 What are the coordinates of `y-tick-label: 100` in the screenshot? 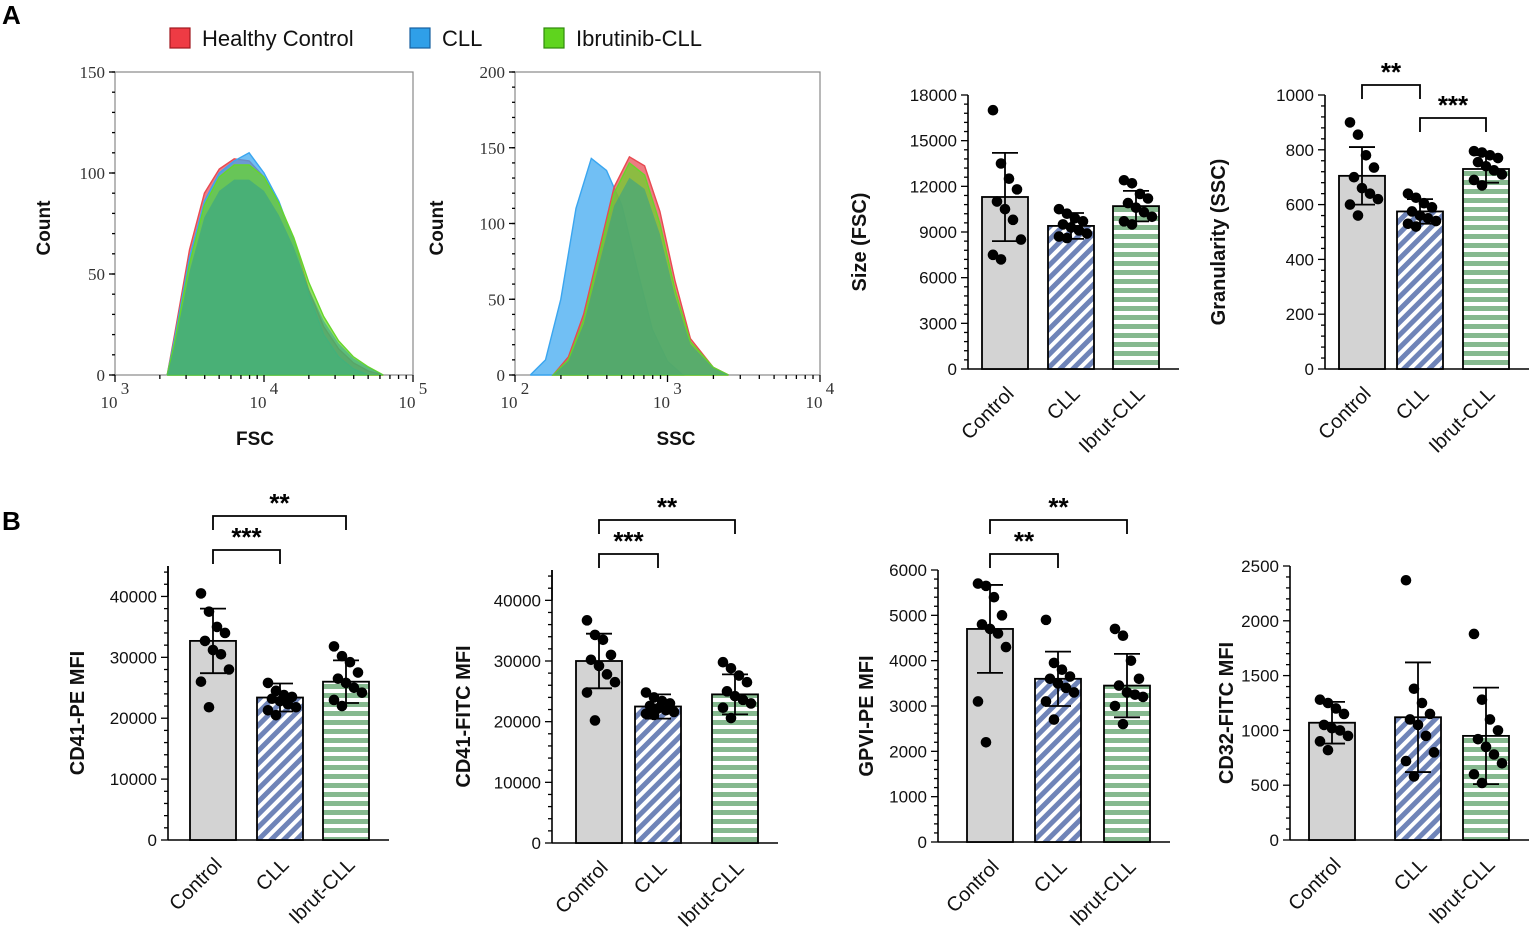 It's located at (93, 173).